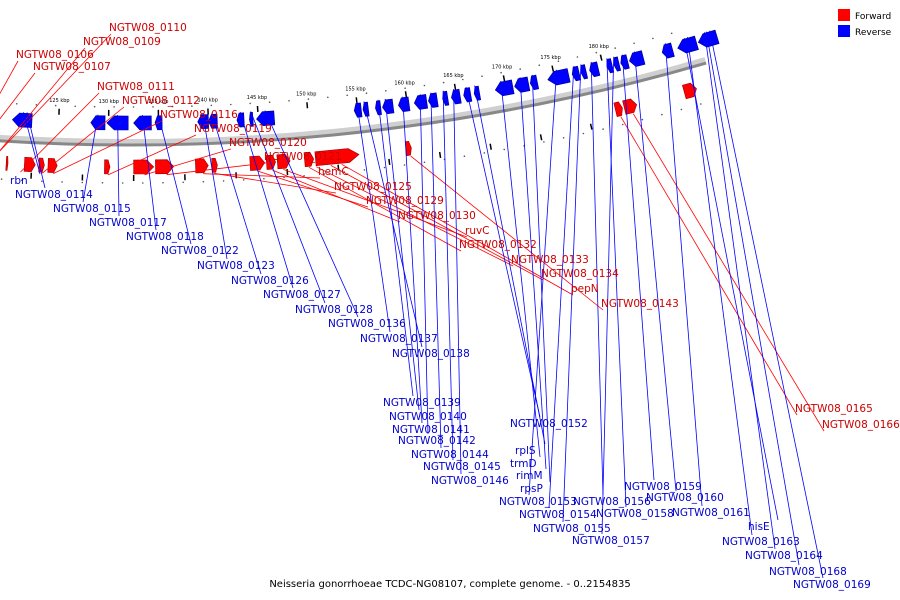  Describe the element at coordinates (128, 223) in the screenshot. I see `gene-label: NGTW08_0117` at that location.